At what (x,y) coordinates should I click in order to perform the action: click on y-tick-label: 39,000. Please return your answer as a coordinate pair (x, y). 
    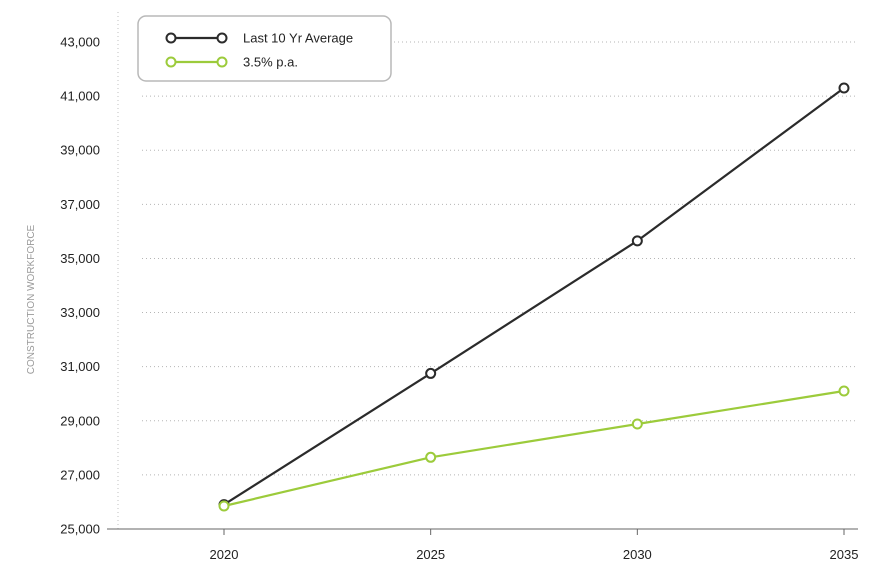
    Looking at the image, I should click on (80, 150).